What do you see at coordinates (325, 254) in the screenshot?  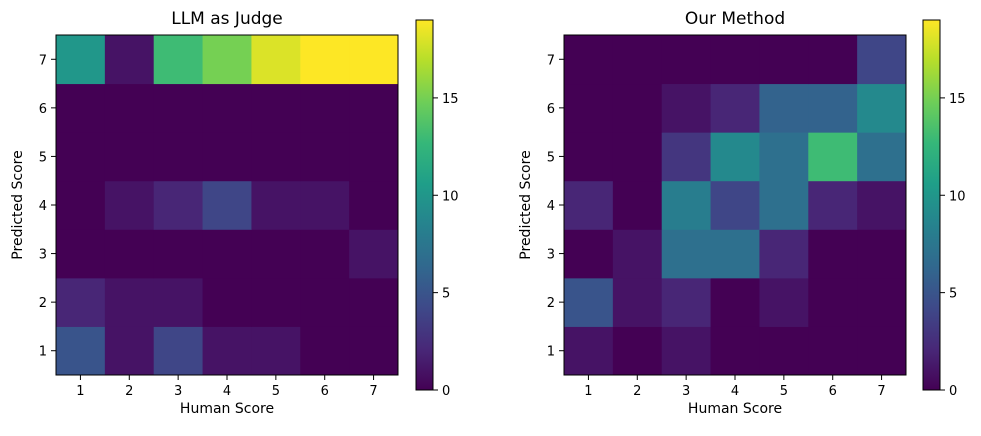 I see `cell-h6-p3` at bounding box center [325, 254].